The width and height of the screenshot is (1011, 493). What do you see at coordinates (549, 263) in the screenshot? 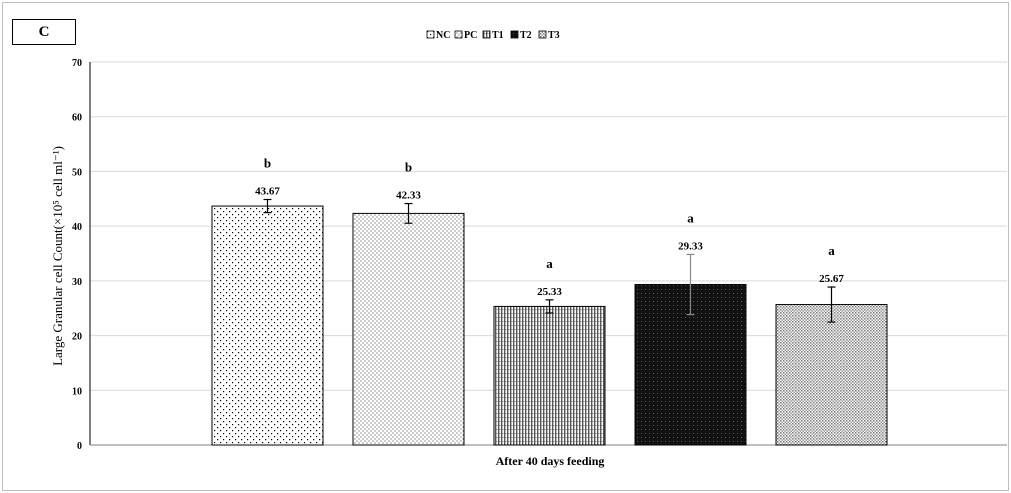
I see `significance-letter-t1: a` at bounding box center [549, 263].